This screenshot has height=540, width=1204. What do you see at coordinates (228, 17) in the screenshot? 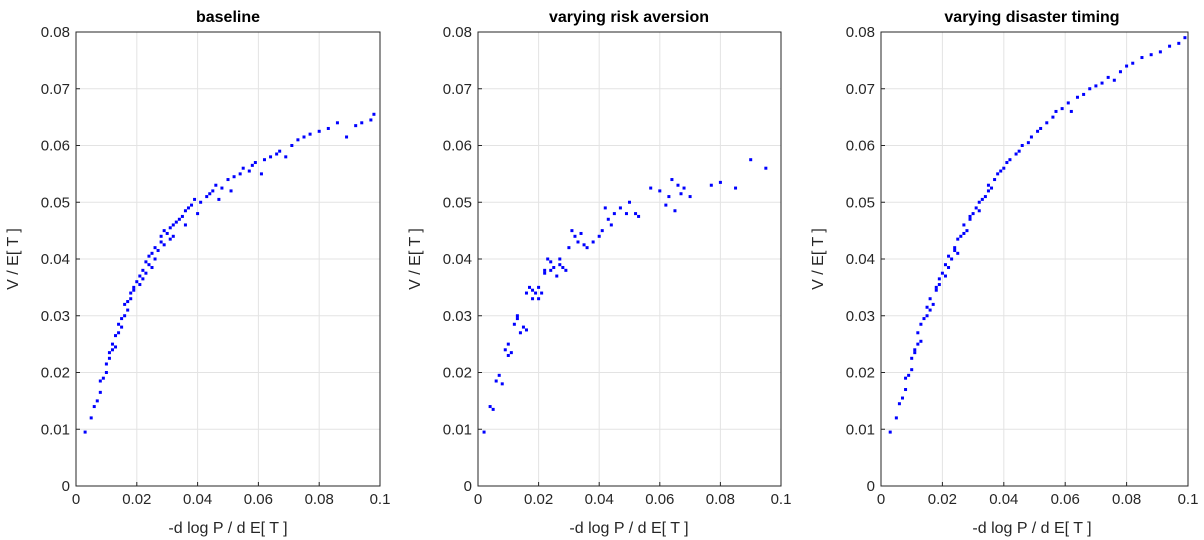
I see `panel-title: baseline` at bounding box center [228, 17].